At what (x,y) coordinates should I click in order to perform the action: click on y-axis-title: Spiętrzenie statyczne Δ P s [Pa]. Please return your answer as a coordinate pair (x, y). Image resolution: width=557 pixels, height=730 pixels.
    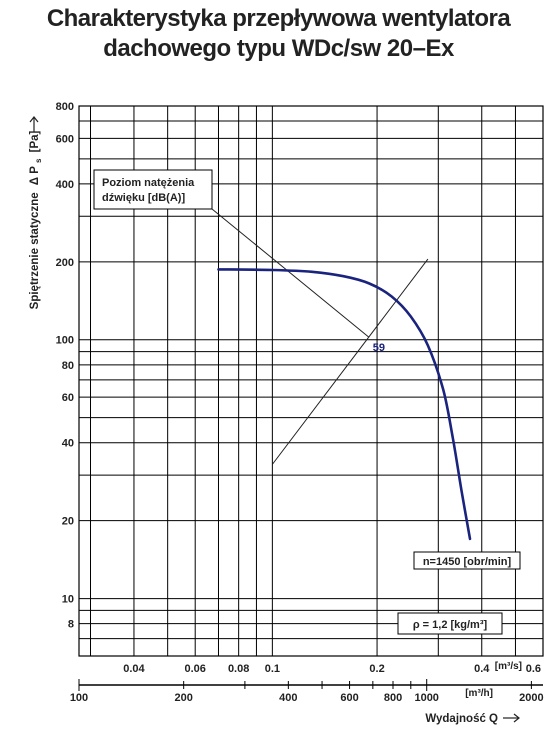
    Looking at the image, I should click on (36, 219).